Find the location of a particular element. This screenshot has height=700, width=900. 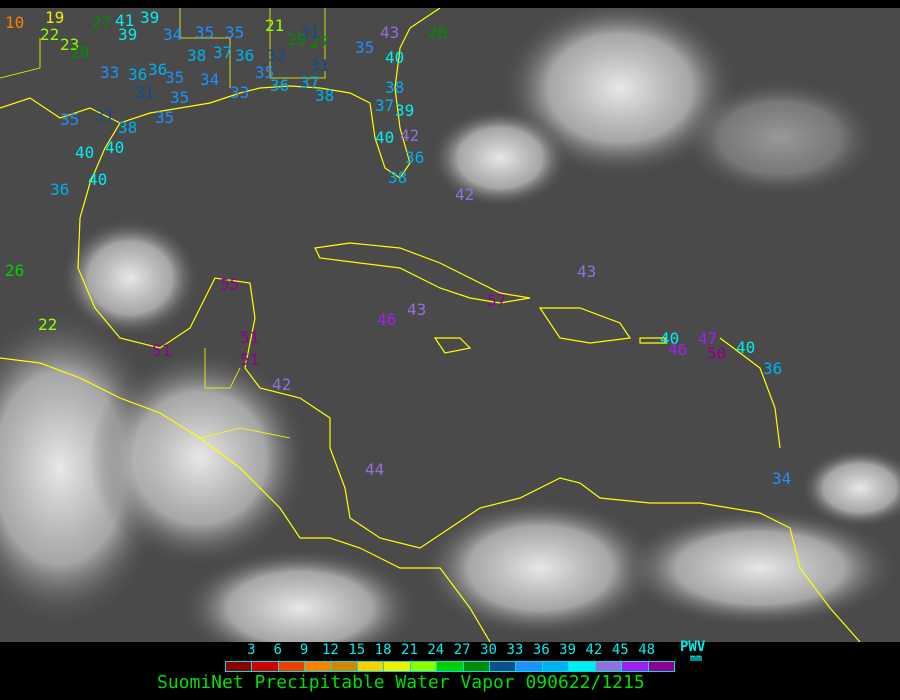

station-pwv-value: 55 is located at coordinates (230, 284).